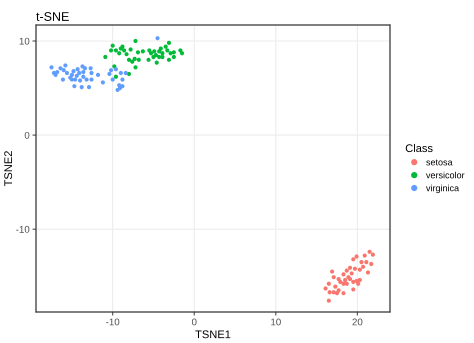  Describe the element at coordinates (23, 229) in the screenshot. I see `y-tick-label: -10` at that location.